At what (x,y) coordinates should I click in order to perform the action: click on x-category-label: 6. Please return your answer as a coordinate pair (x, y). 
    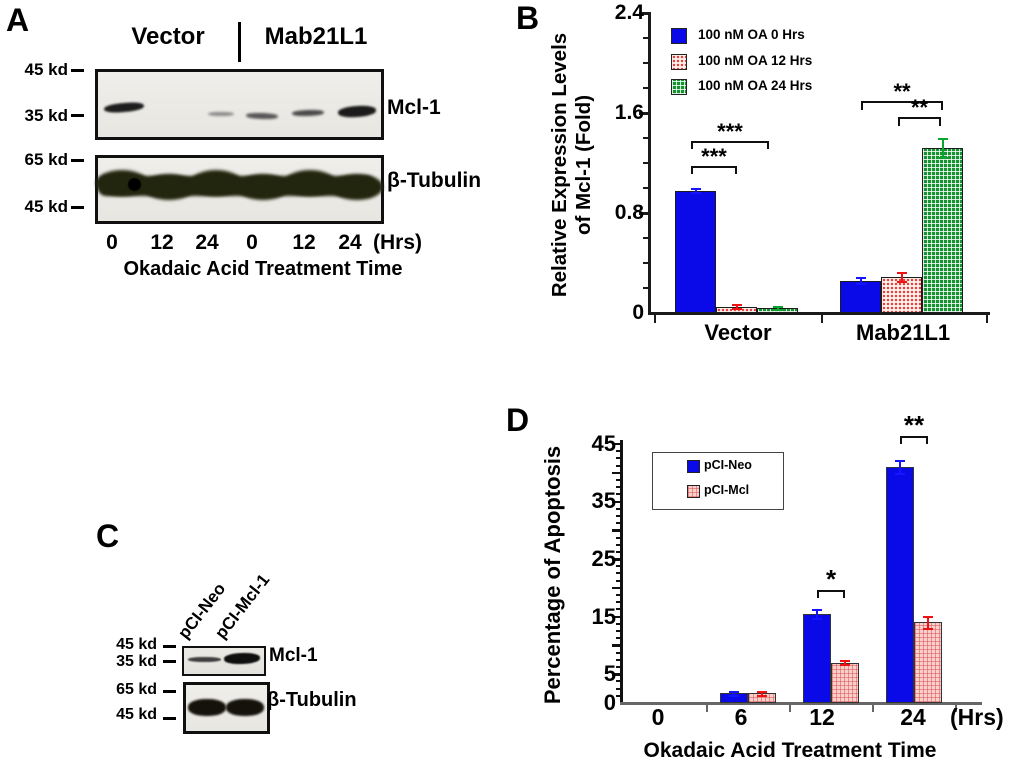
    Looking at the image, I should click on (741, 717).